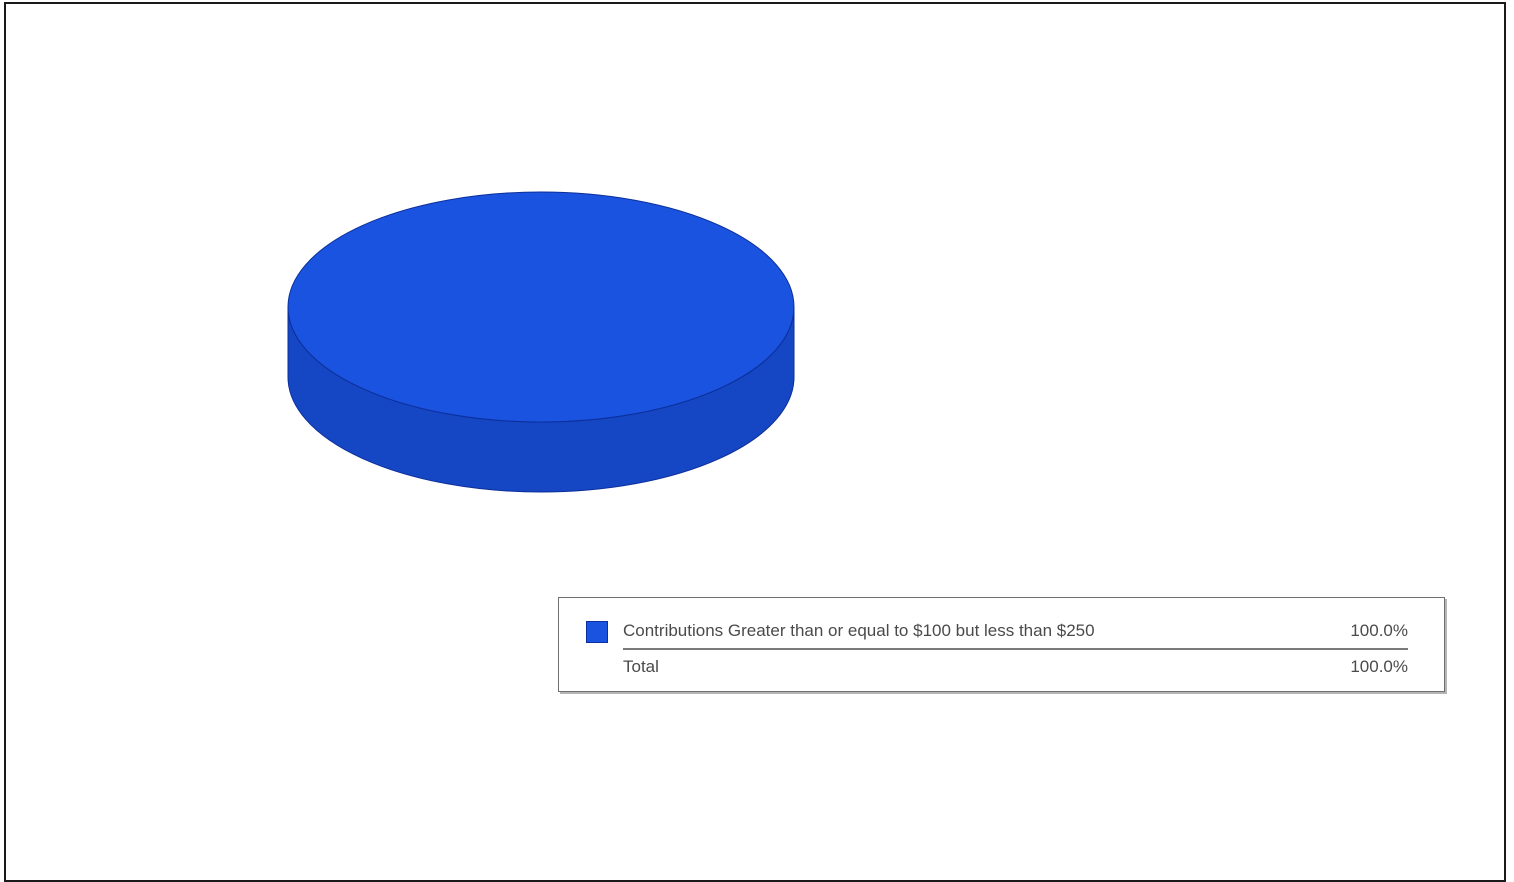 This screenshot has height=882, width=1514. Describe the element at coordinates (1379, 630) in the screenshot. I see `legend-entry-value: 100.0%` at that location.